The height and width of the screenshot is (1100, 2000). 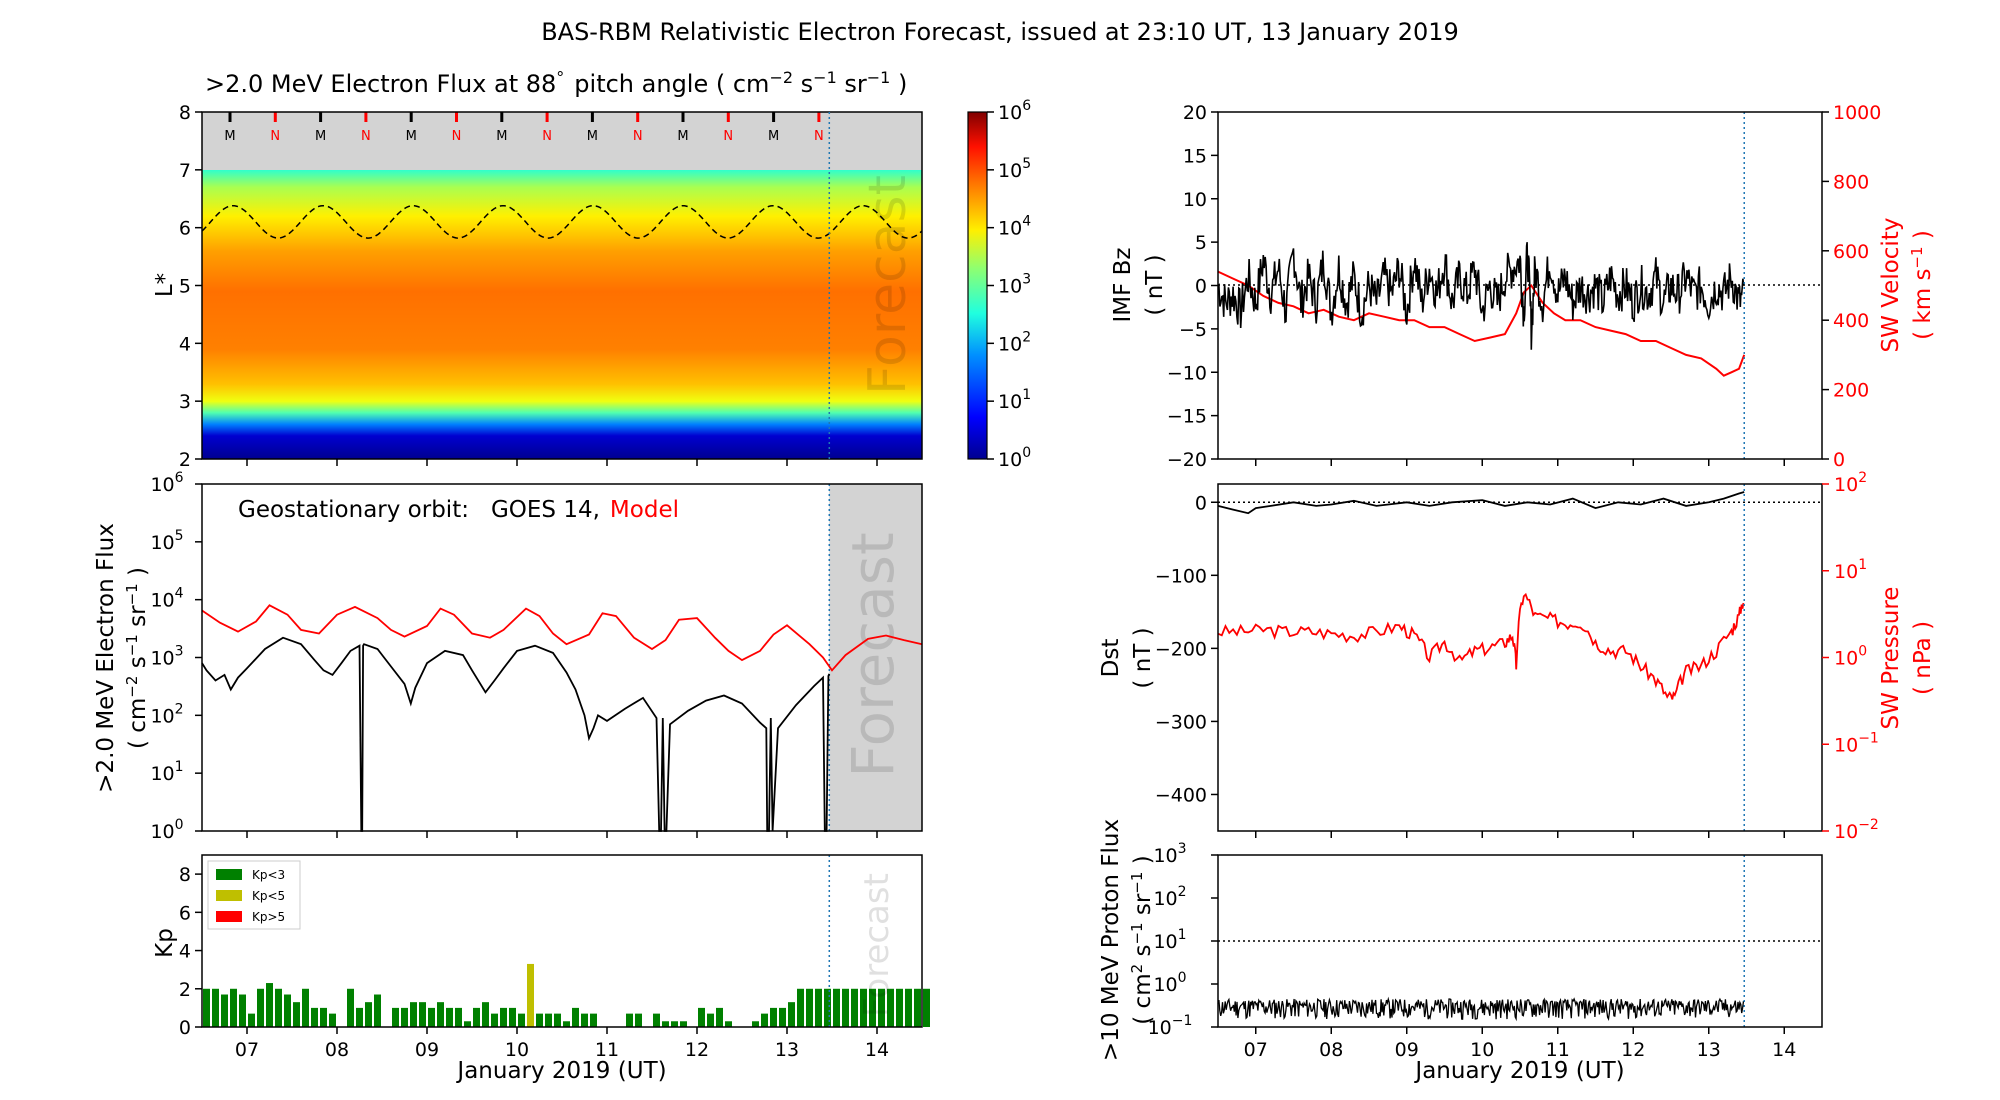 What do you see at coordinates (1186, 649) in the screenshot?
I see `dst-y-ticks: −400 −300 −200 −100 0` at bounding box center [1186, 649].